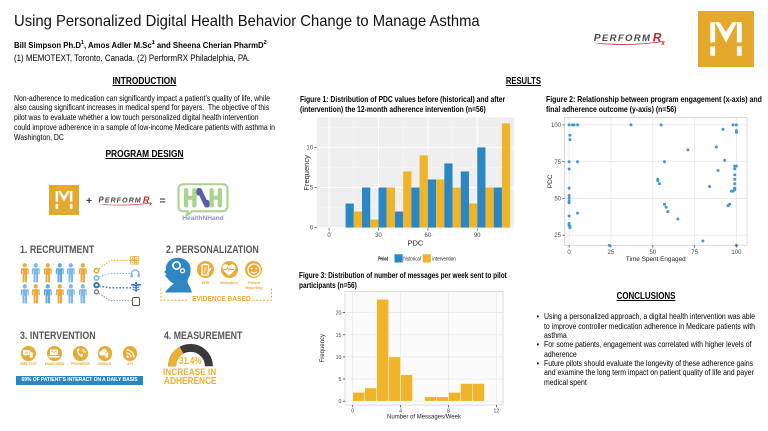 This screenshot has width=768, height=431. Describe the element at coordinates (497, 412) in the screenshot. I see `svg-text: 12` at that location.